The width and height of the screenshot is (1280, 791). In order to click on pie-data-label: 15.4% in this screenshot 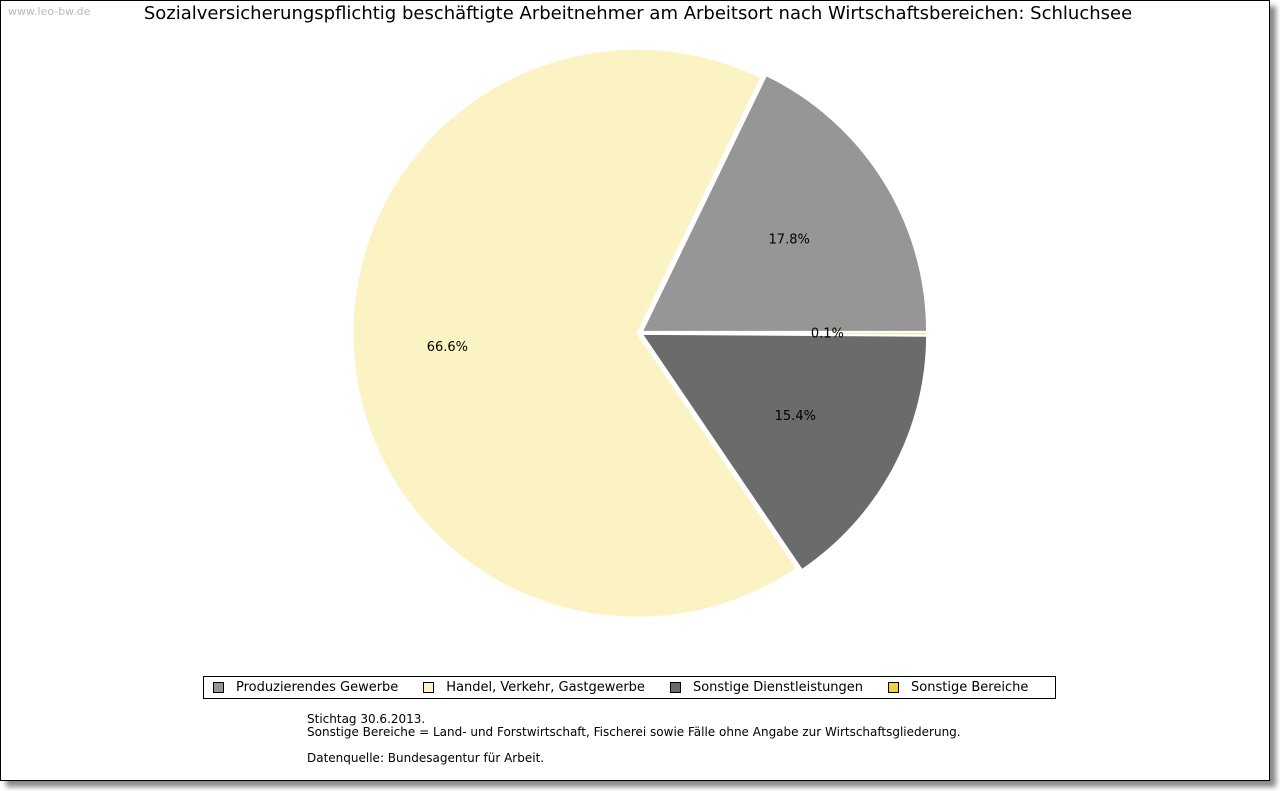, I will do `click(795, 416)`.